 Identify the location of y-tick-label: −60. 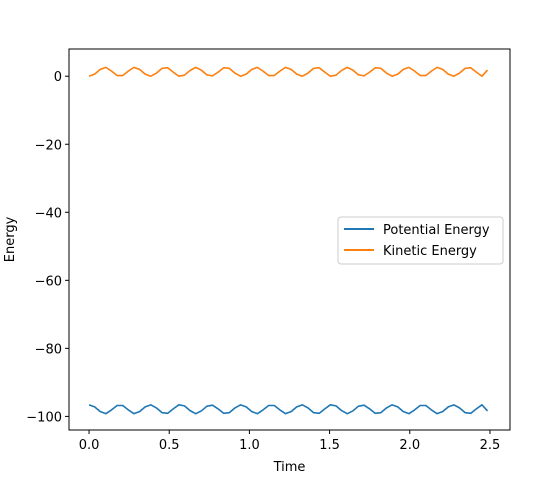
(48, 281).